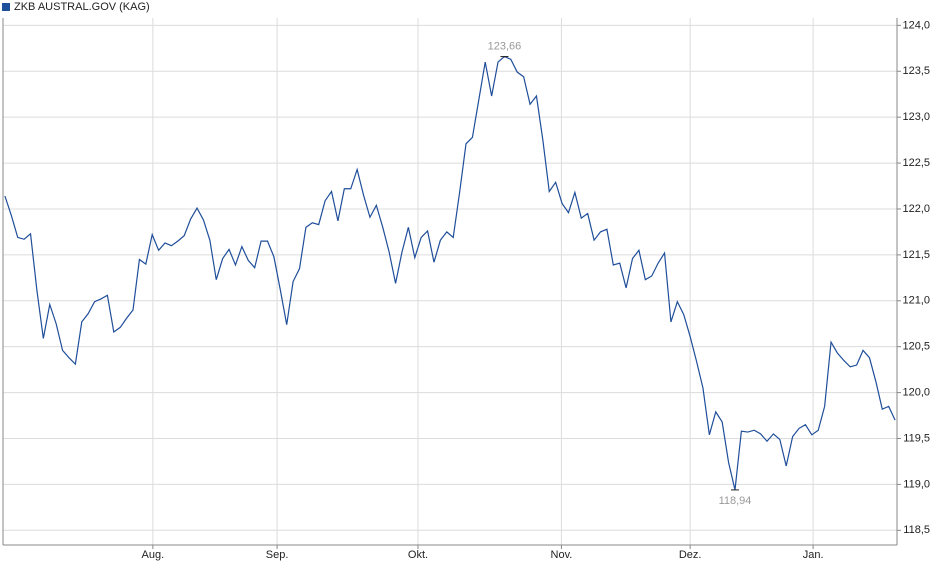 This screenshot has width=940, height=579. Describe the element at coordinates (562, 555) in the screenshot. I see `x-tick-label: Nov.` at that location.